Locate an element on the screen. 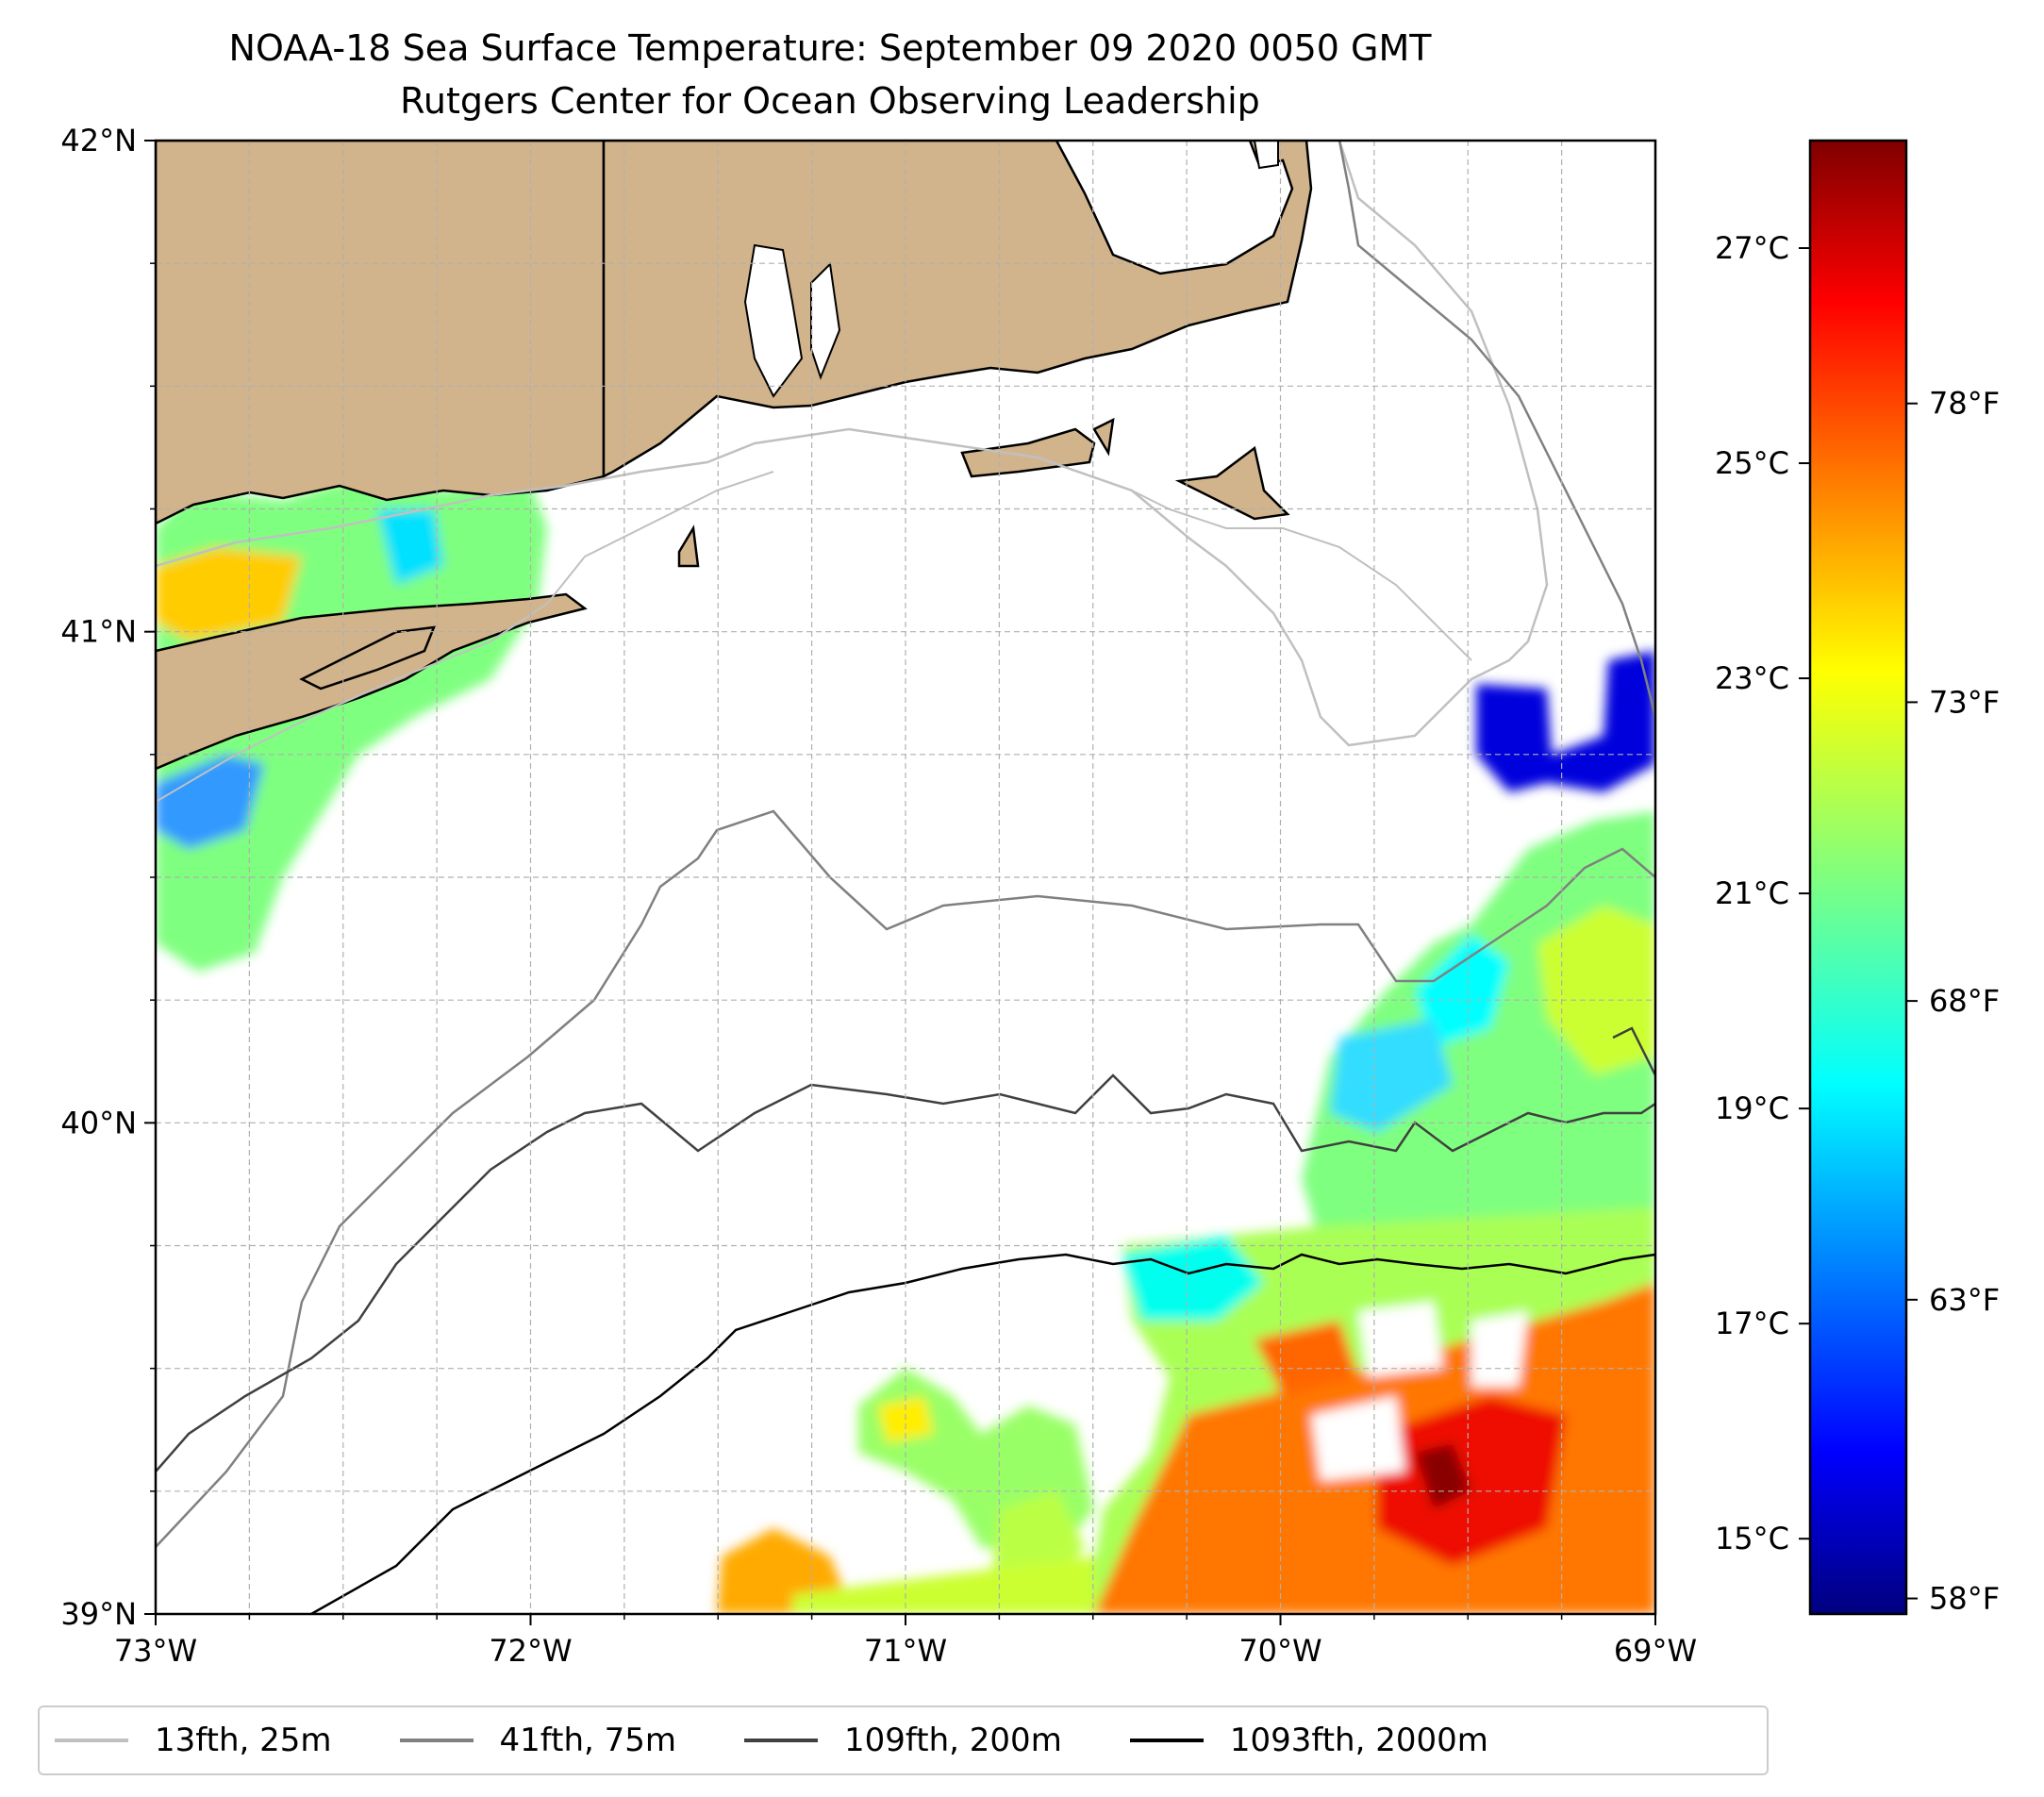 This screenshot has width=2044, height=1797. celsius-tick-label: 25°C is located at coordinates (1752, 463).